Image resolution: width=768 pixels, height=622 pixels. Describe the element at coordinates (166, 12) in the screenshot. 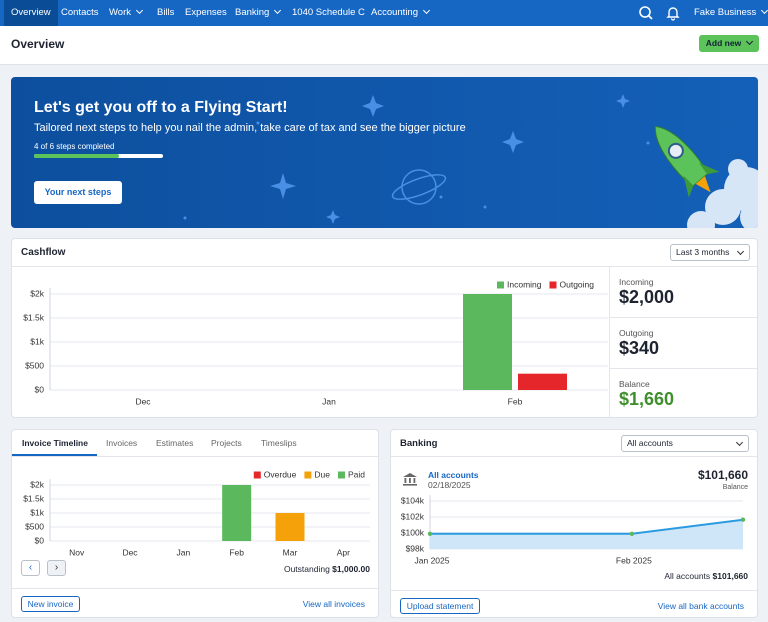

I see `nav-item: Bills` at that location.